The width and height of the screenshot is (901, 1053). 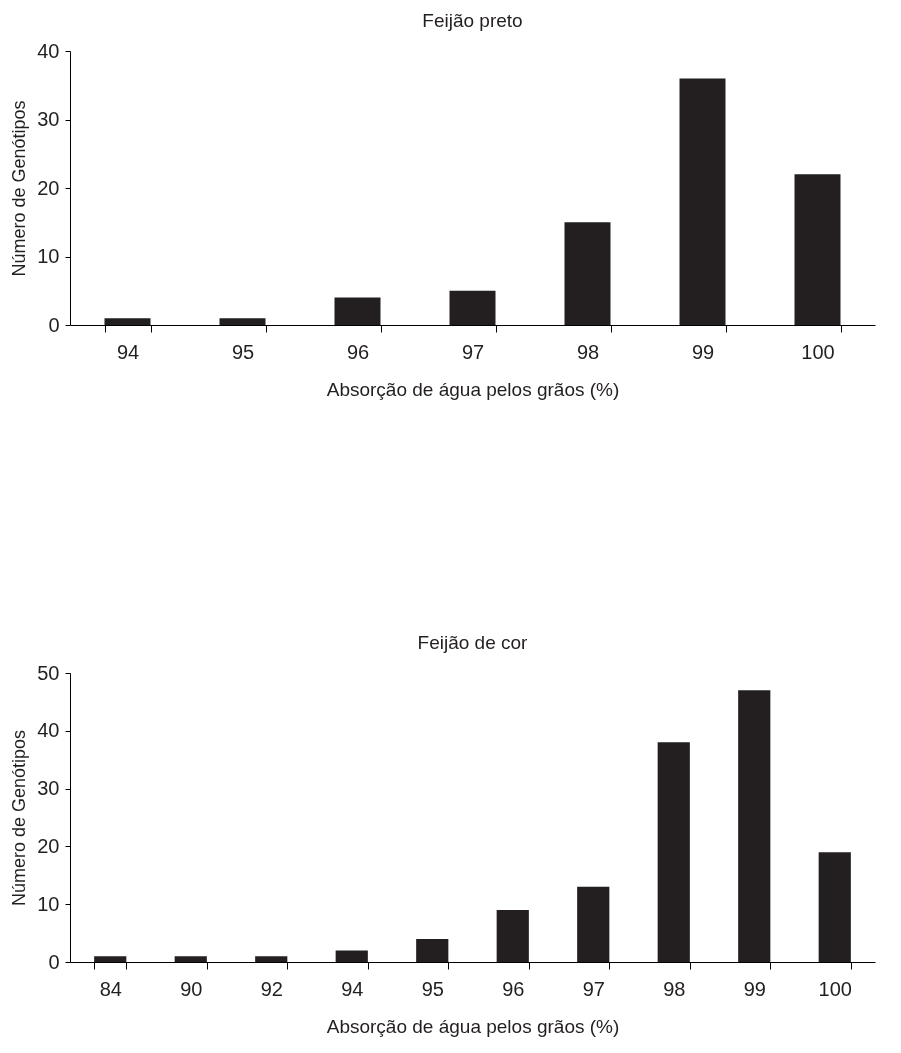 I want to click on x-tick-label: 90, so click(x=191, y=988).